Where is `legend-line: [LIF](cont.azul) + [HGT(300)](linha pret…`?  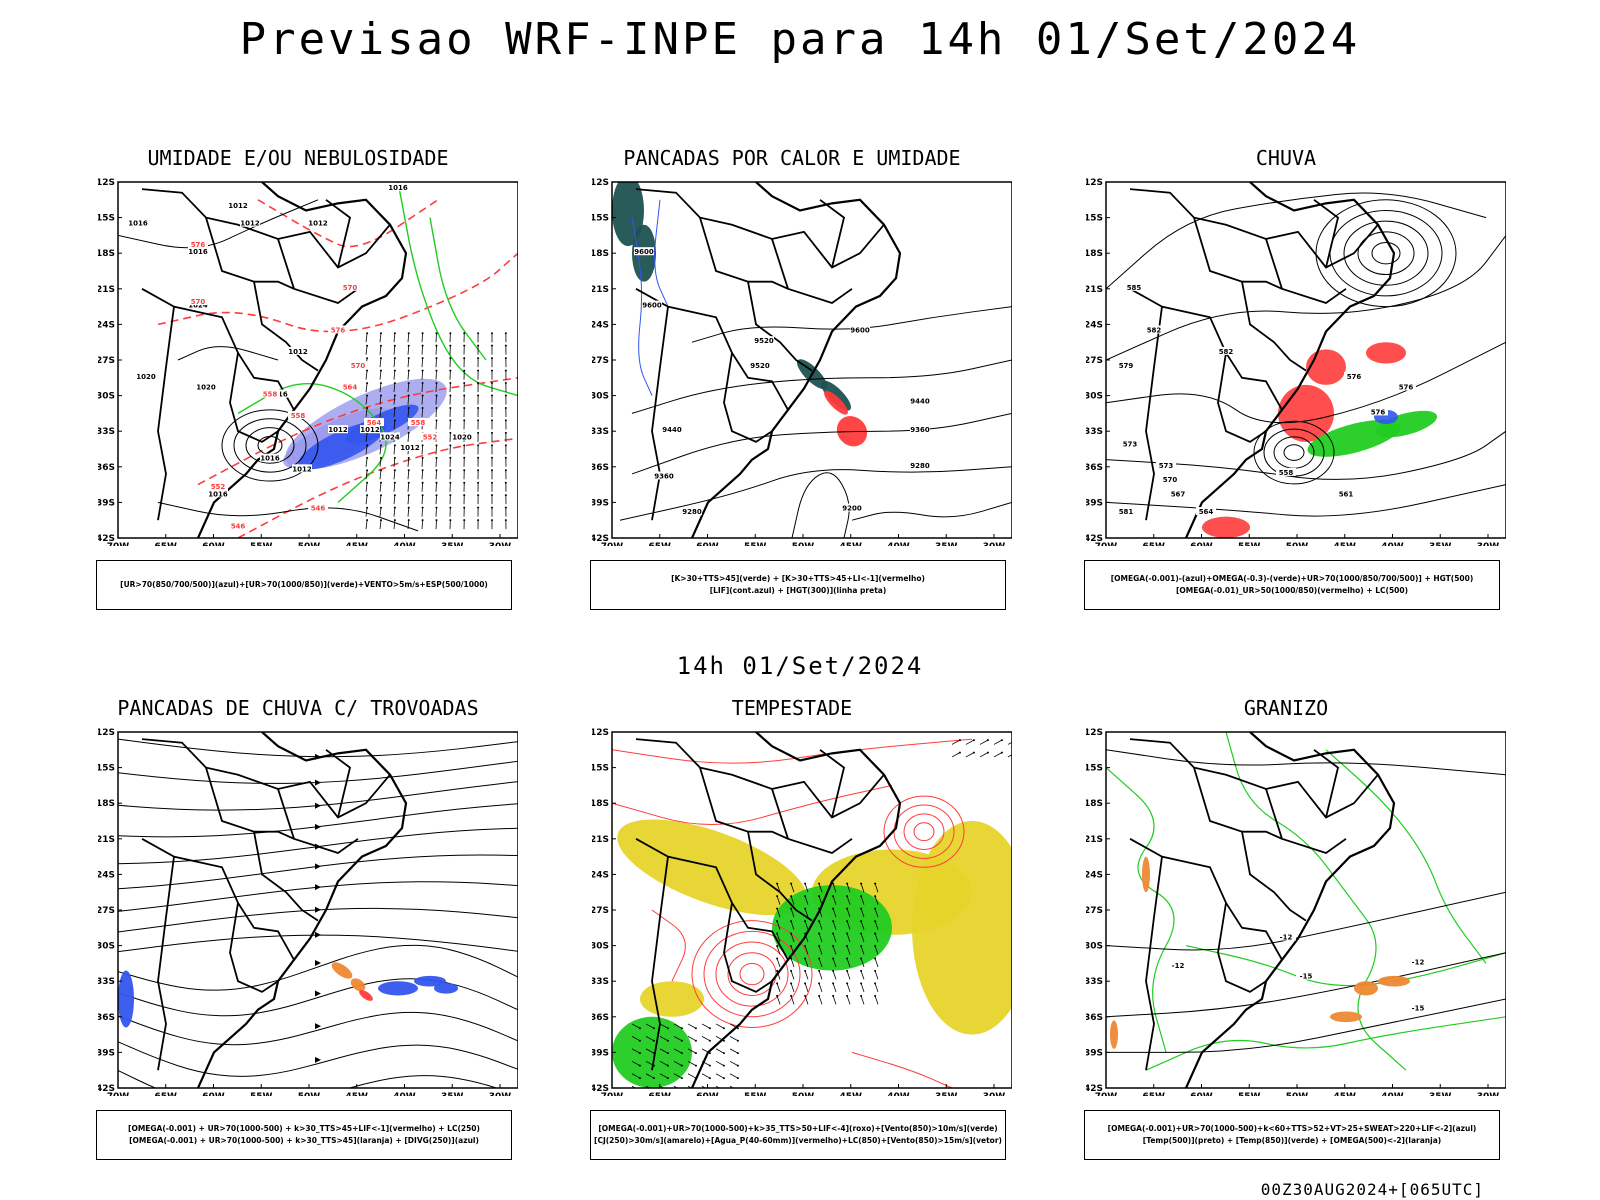 legend-line: [LIF](cont.azul) + [HGT(300)](linha pret… is located at coordinates (798, 590).